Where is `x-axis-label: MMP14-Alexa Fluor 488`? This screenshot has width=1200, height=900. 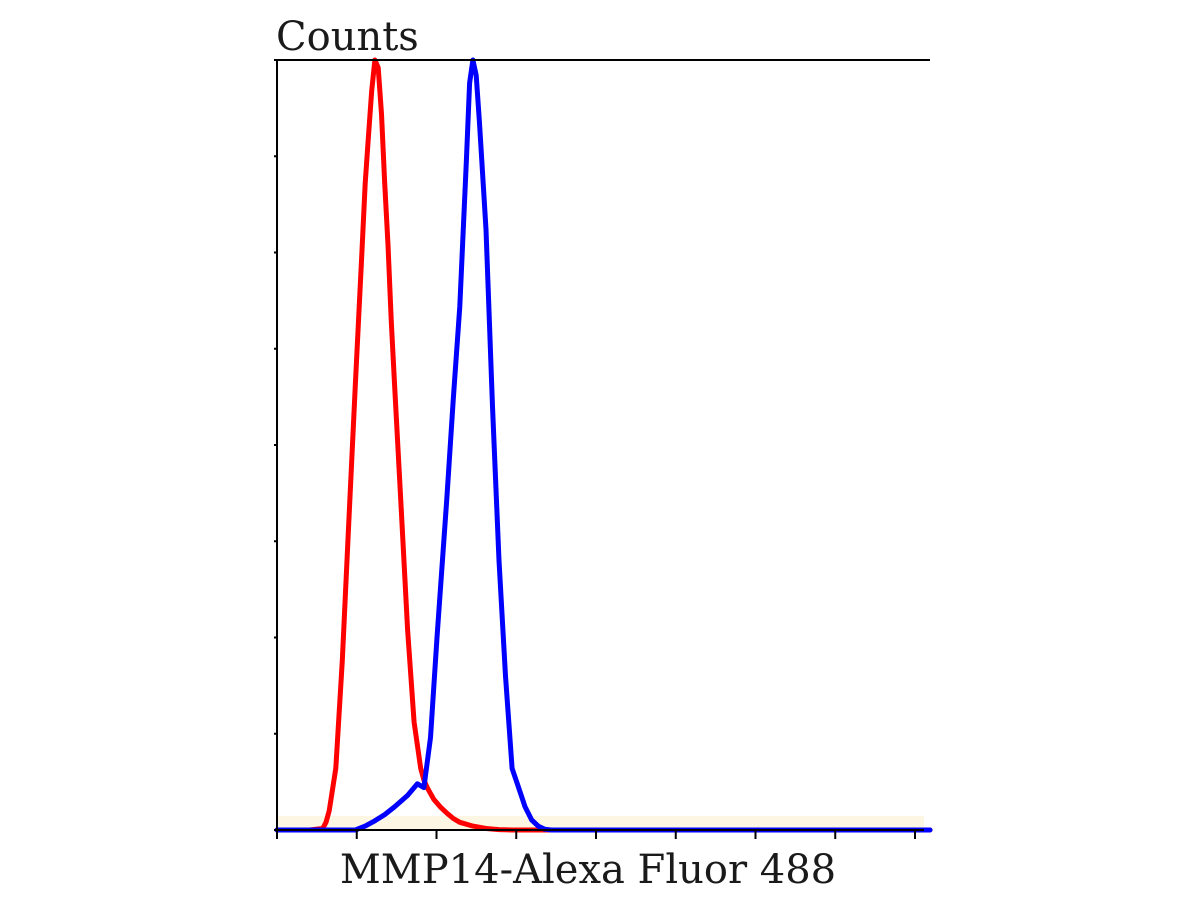 x-axis-label: MMP14-Alexa Fluor 488 is located at coordinates (588, 870).